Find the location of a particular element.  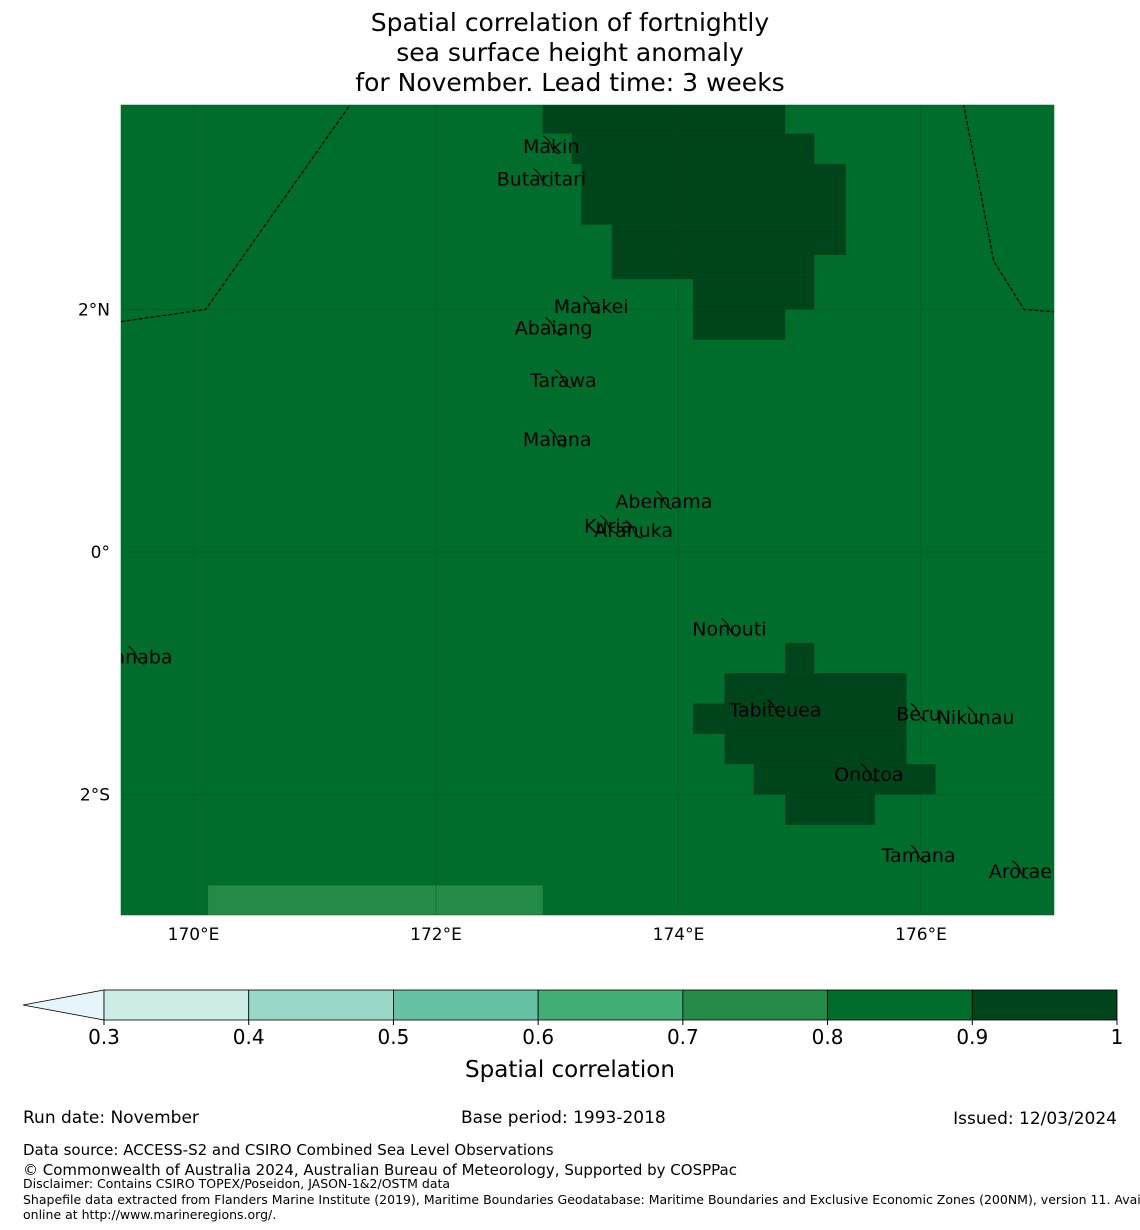

island-label: Beru is located at coordinates (918, 714).